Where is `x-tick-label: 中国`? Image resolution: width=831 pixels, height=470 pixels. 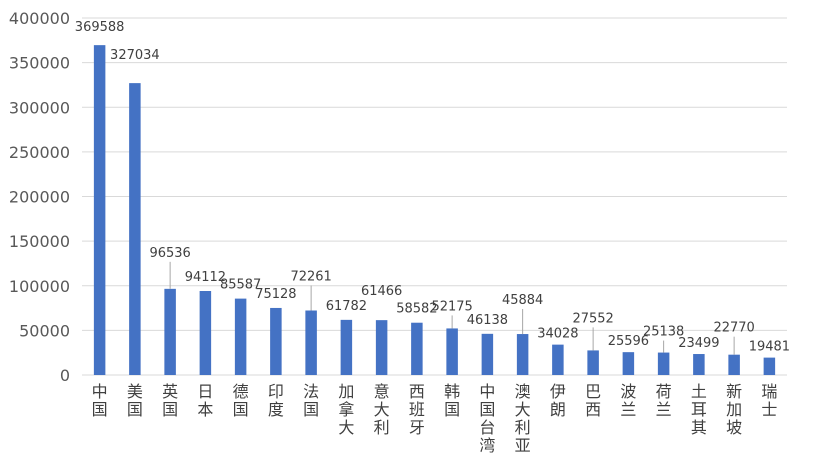
x-tick-label: 中国 is located at coordinates (100, 400).